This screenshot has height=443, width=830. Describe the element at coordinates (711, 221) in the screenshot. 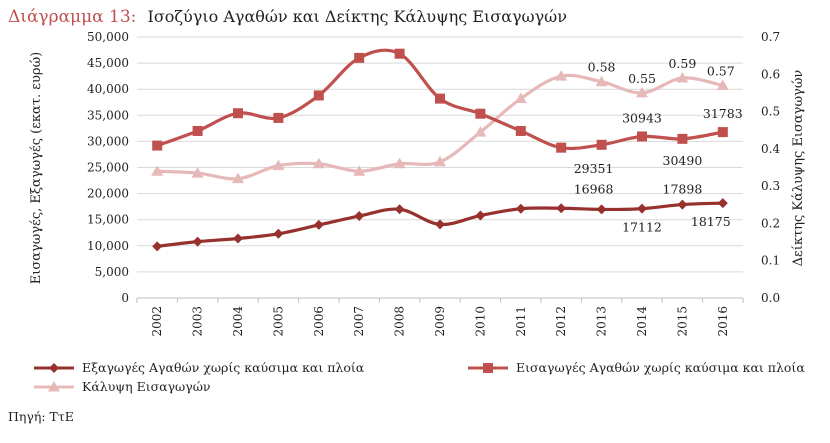

I see `data-label: 18175` at that location.